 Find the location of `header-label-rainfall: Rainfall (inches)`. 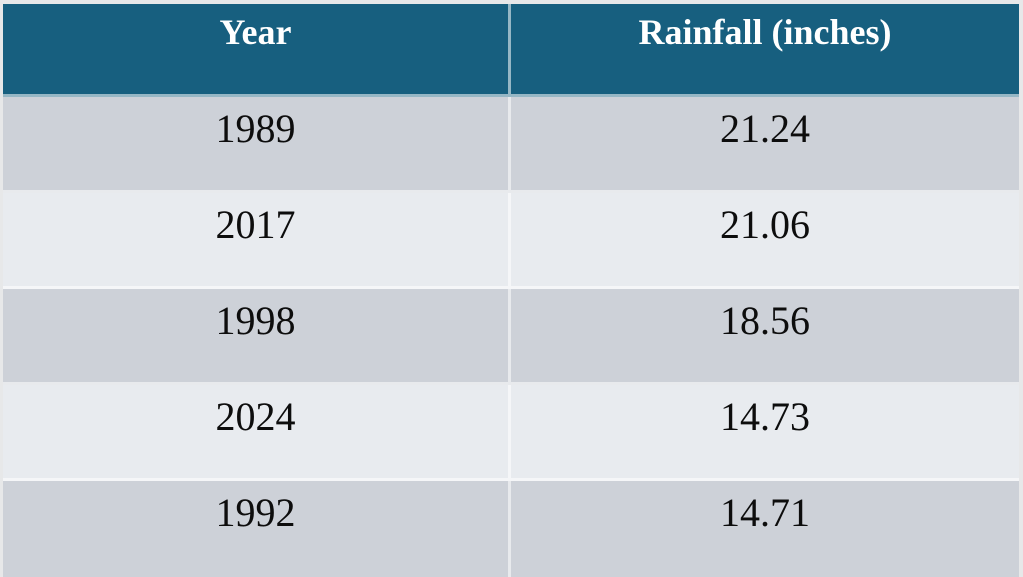

header-label-rainfall: Rainfall (inches) is located at coordinates (765, 32).